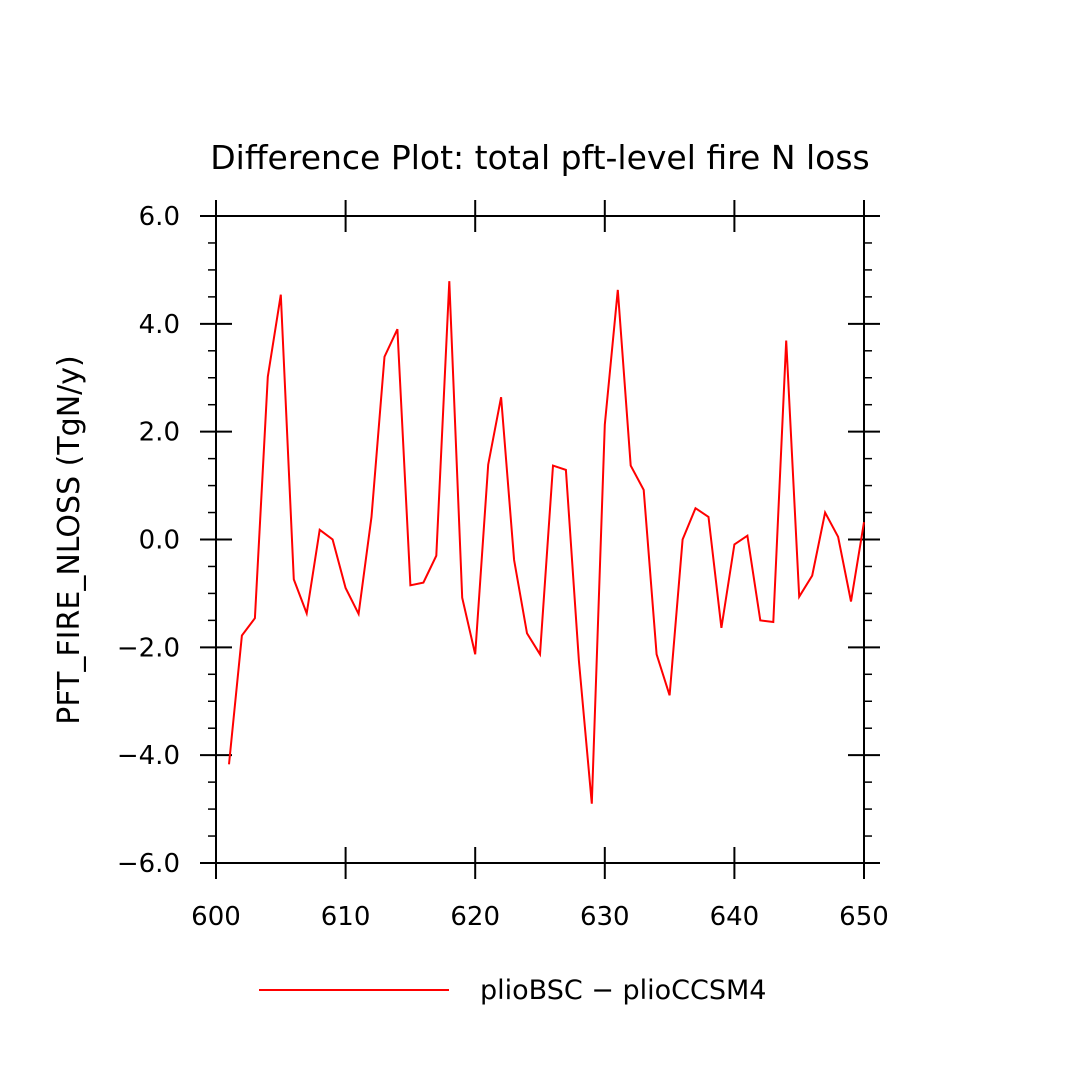 The height and width of the screenshot is (1085, 1080). What do you see at coordinates (159, 325) in the screenshot?
I see `y-tick-label: 4.0` at bounding box center [159, 325].